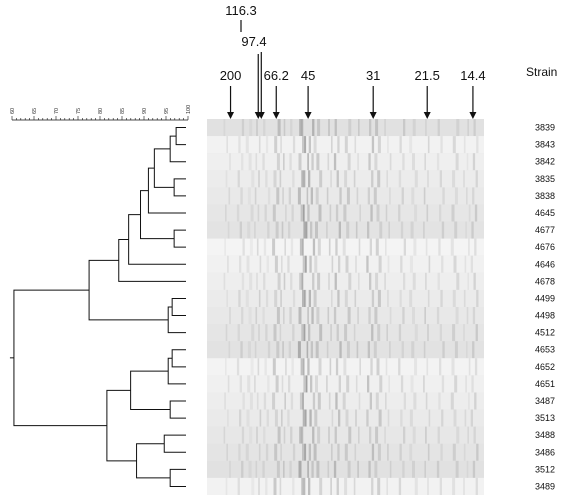 This screenshot has width=565, height=502. I want to click on marker-45: 45, so click(308, 93).